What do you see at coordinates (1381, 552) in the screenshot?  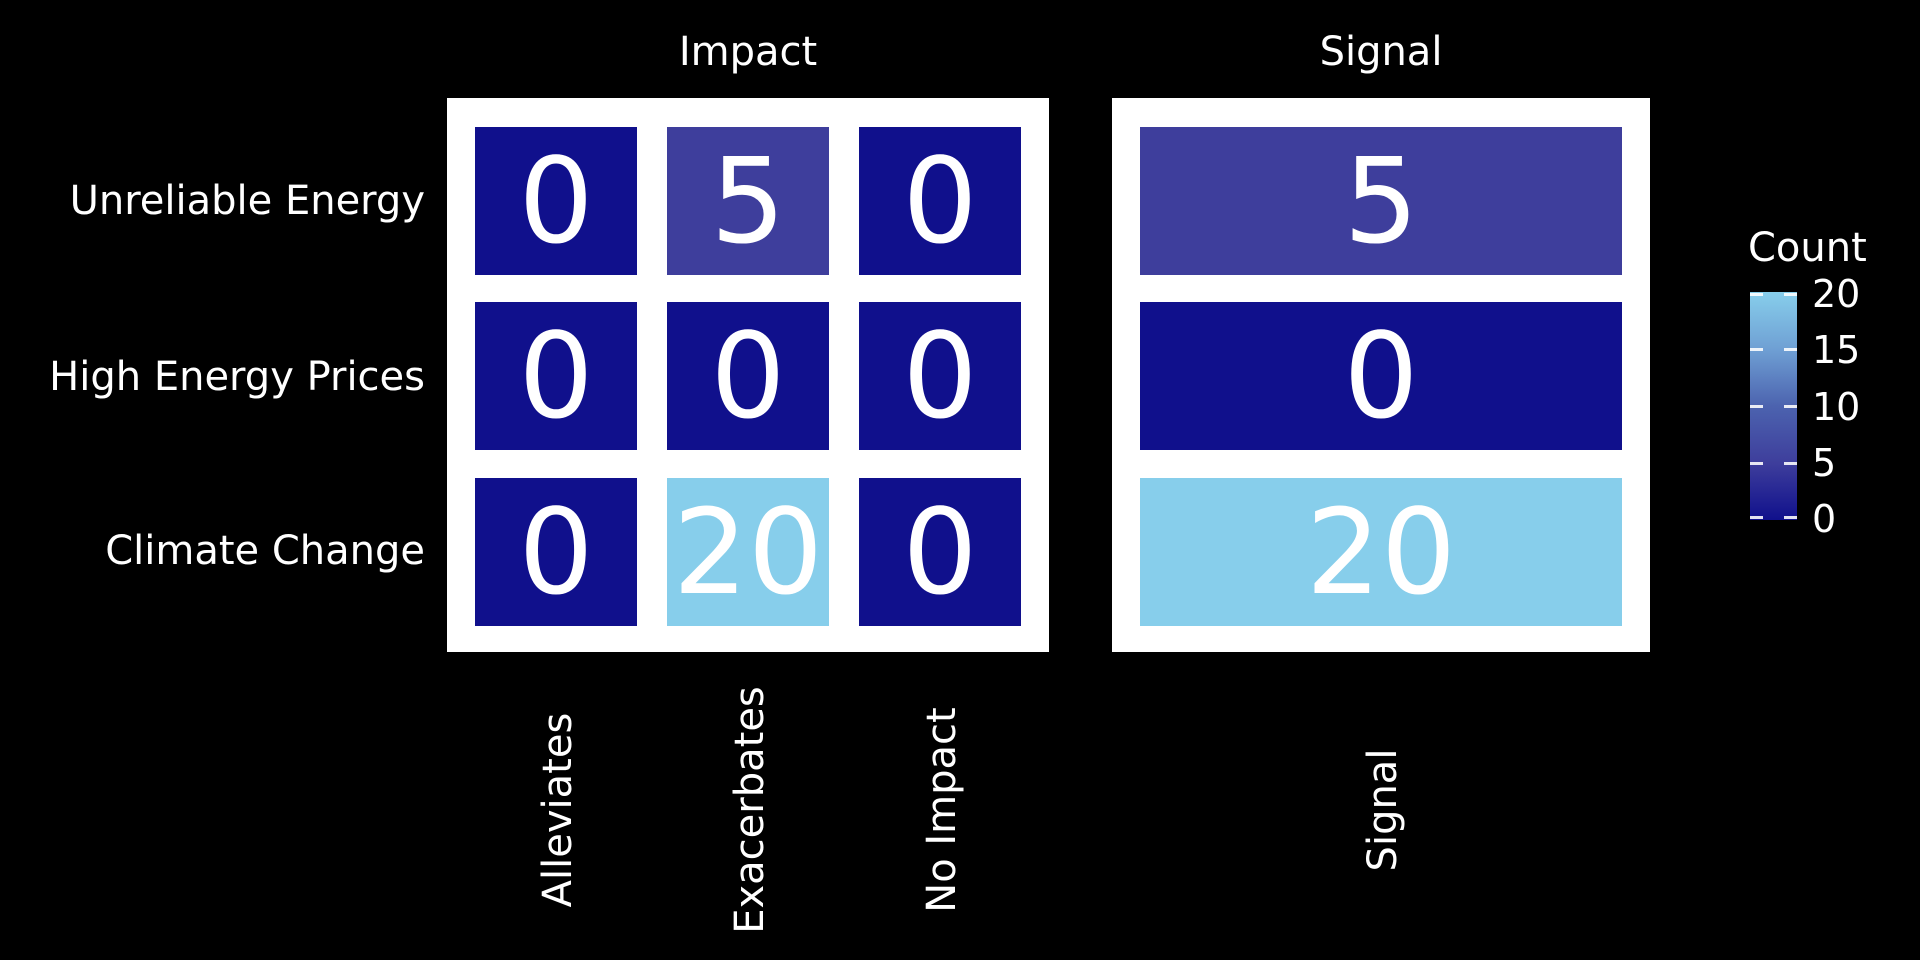 I see `heatmap-cell-signal-r3: 20` at bounding box center [1381, 552].